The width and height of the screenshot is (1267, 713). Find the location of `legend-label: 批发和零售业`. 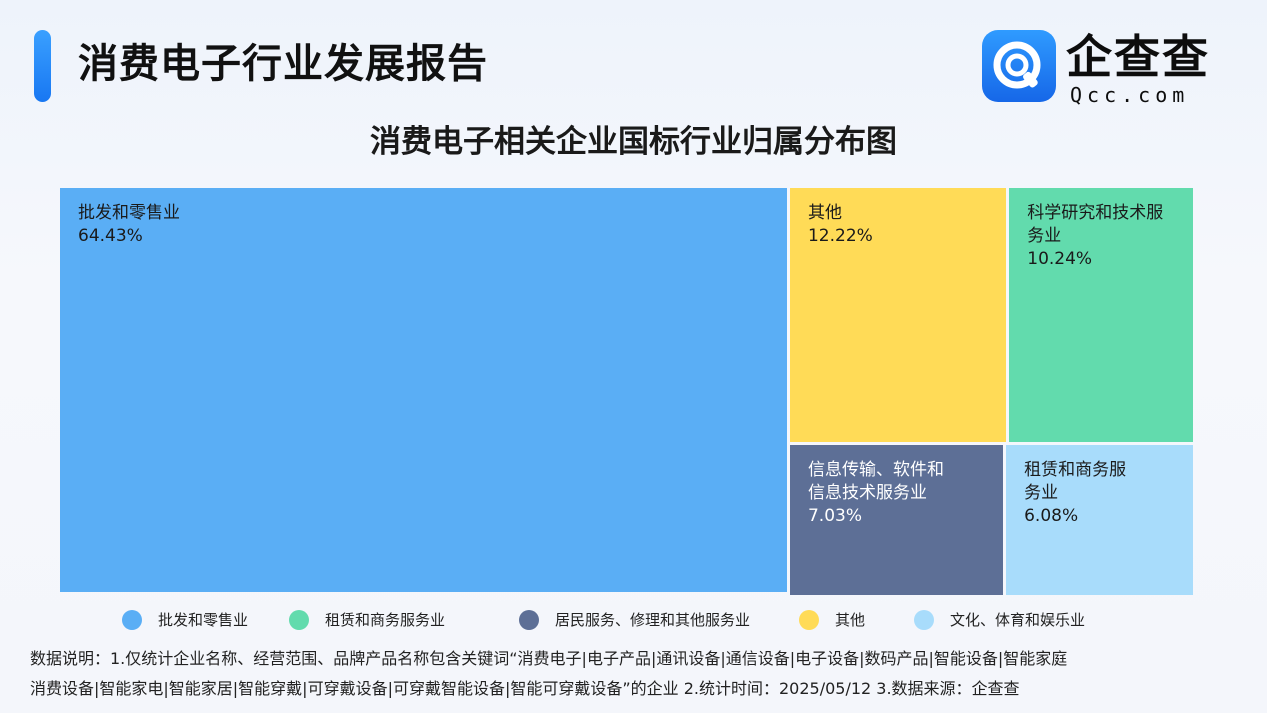

legend-label: 批发和零售业 is located at coordinates (203, 620).